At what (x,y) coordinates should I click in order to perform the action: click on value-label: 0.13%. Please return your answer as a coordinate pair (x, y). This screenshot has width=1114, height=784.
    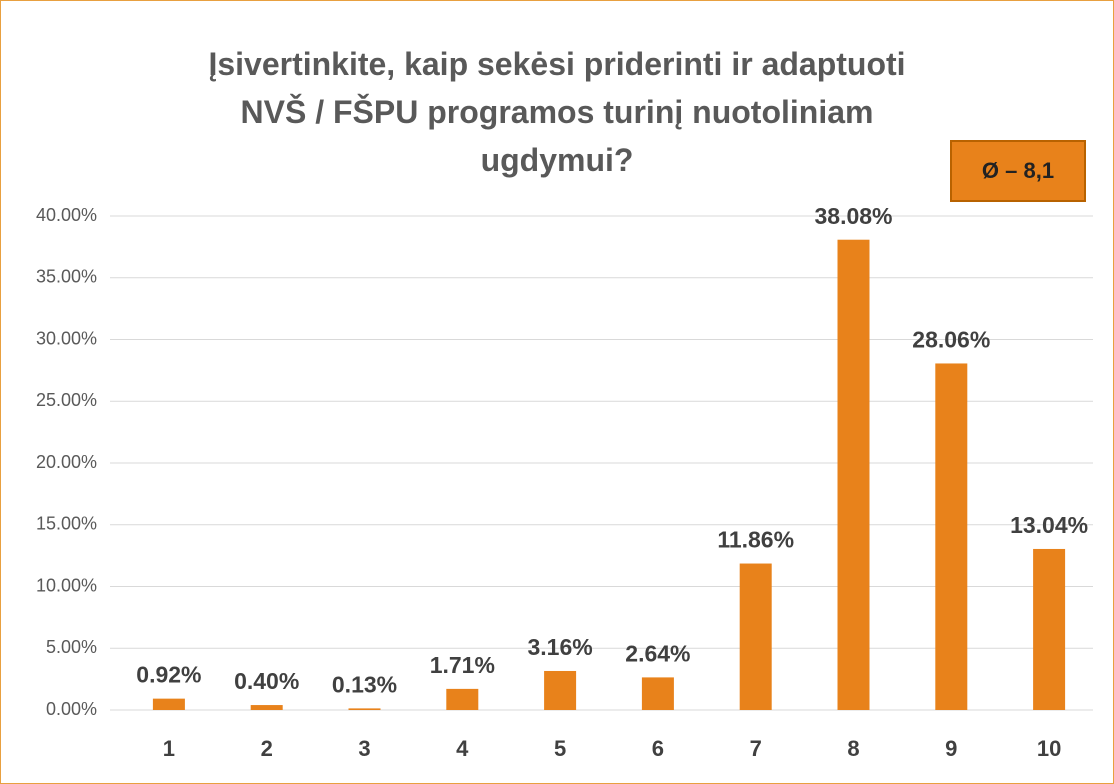
    Looking at the image, I should click on (364, 684).